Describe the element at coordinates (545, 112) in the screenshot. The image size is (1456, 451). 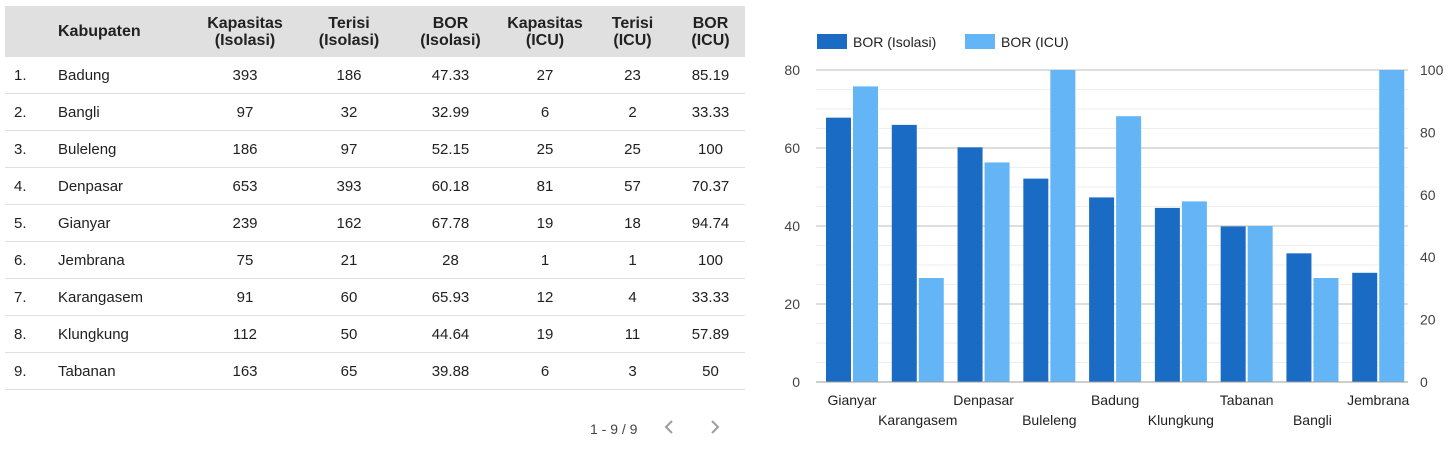
I see `table-cell: 6` at that location.